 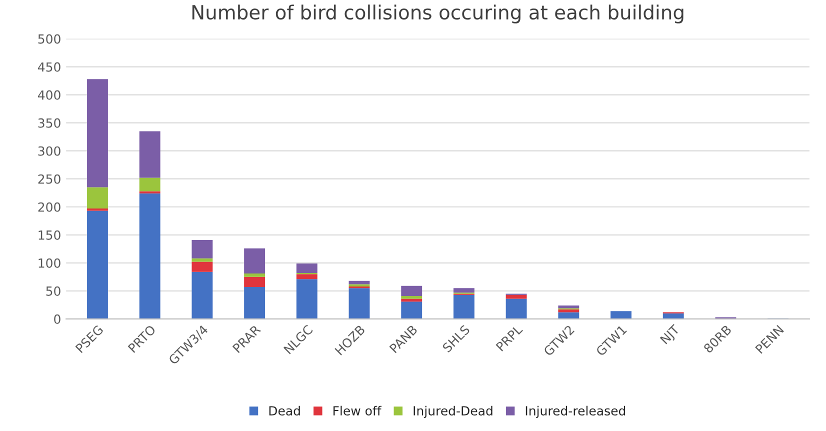 What do you see at coordinates (49, 207) in the screenshot?
I see `y-tick-label: 200` at bounding box center [49, 207].